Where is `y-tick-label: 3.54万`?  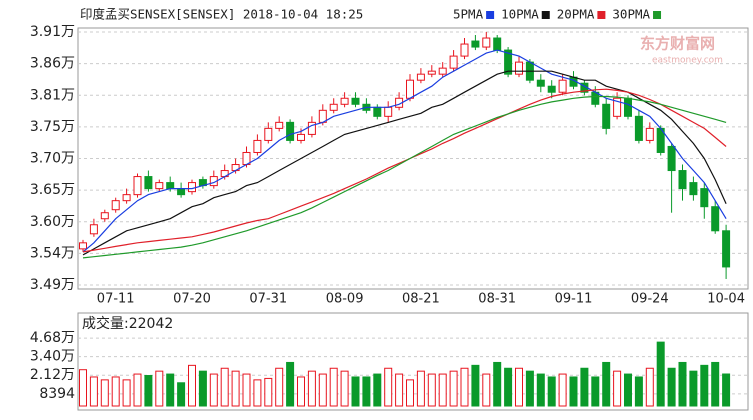
y-tick-label: 3.54万 is located at coordinates (52, 253).